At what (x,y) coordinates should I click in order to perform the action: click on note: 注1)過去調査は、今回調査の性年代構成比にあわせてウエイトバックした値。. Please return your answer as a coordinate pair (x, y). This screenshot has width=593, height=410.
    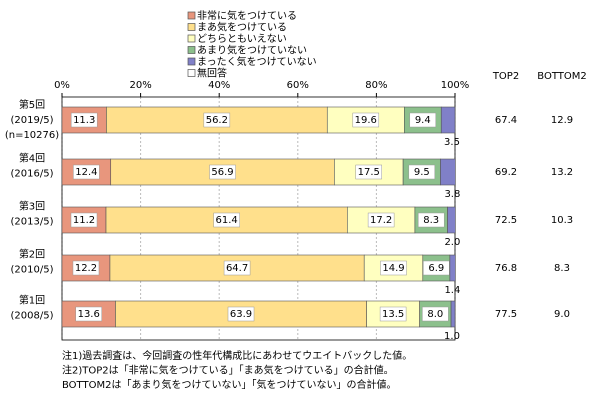
    Looking at the image, I should click on (237, 355).